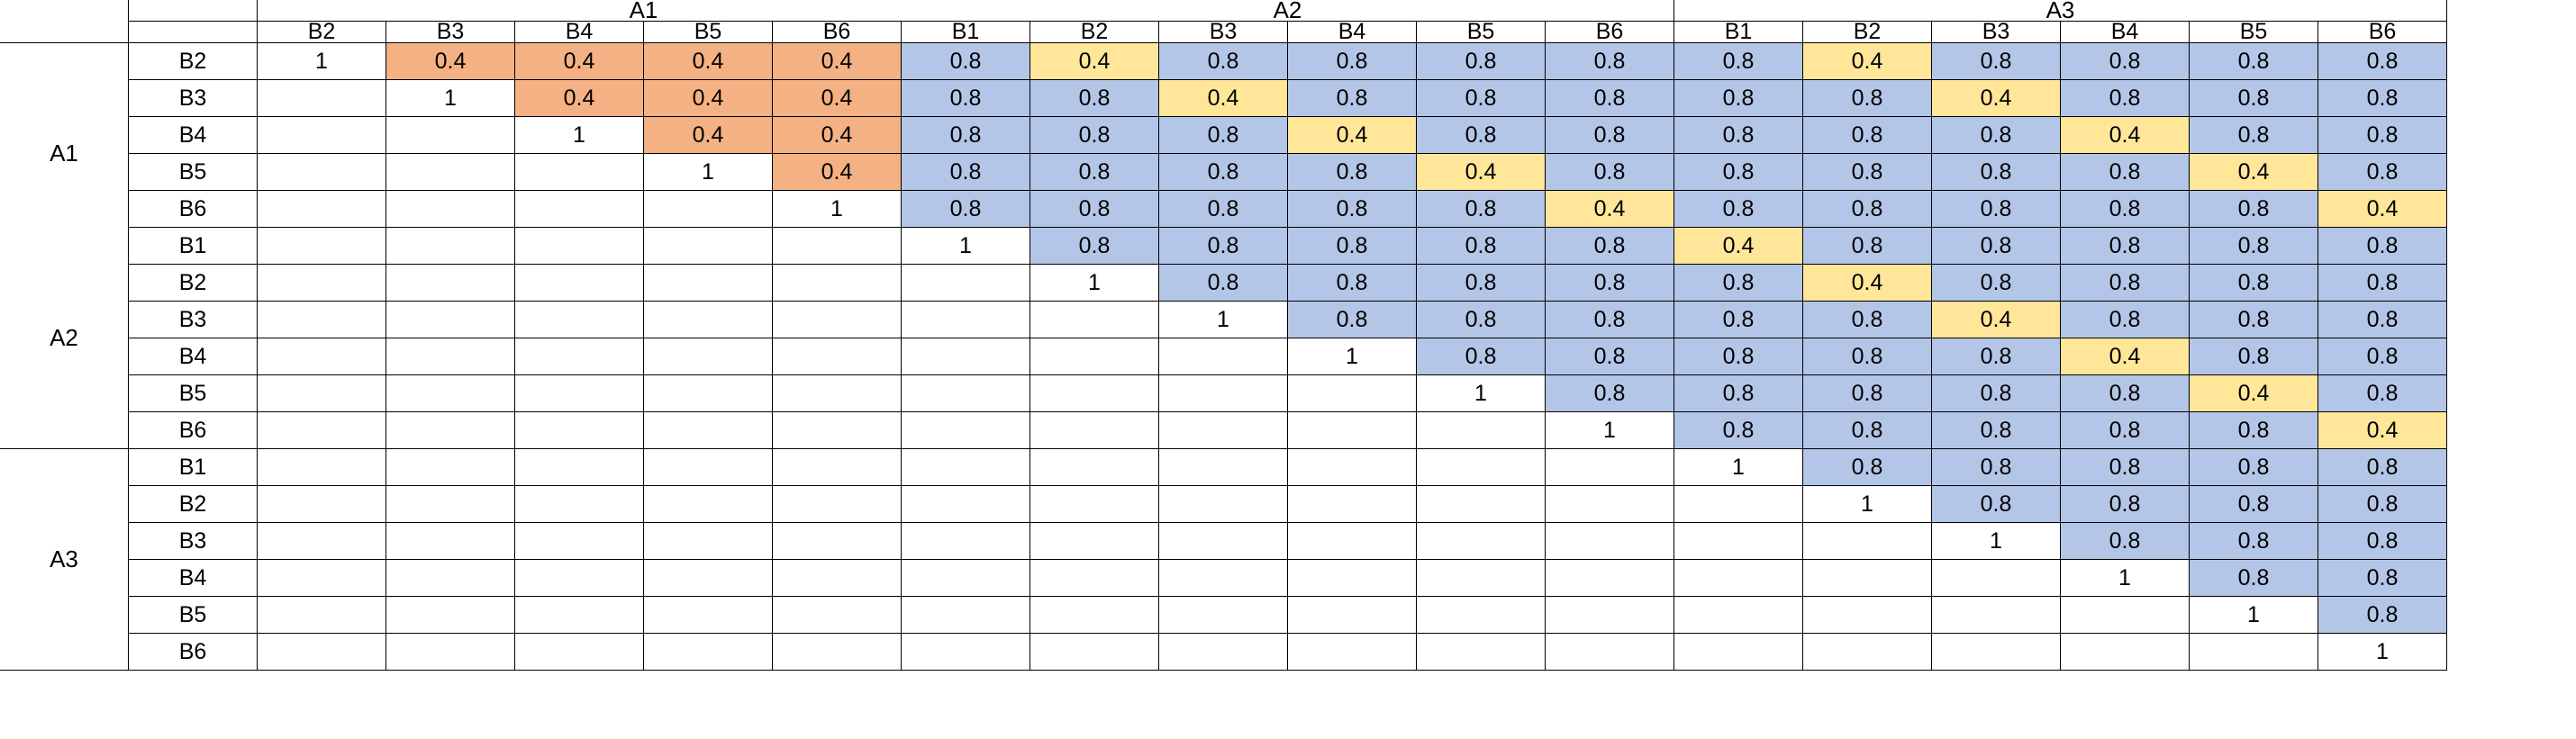  I want to click on column-group-header: A3, so click(2060, 11).